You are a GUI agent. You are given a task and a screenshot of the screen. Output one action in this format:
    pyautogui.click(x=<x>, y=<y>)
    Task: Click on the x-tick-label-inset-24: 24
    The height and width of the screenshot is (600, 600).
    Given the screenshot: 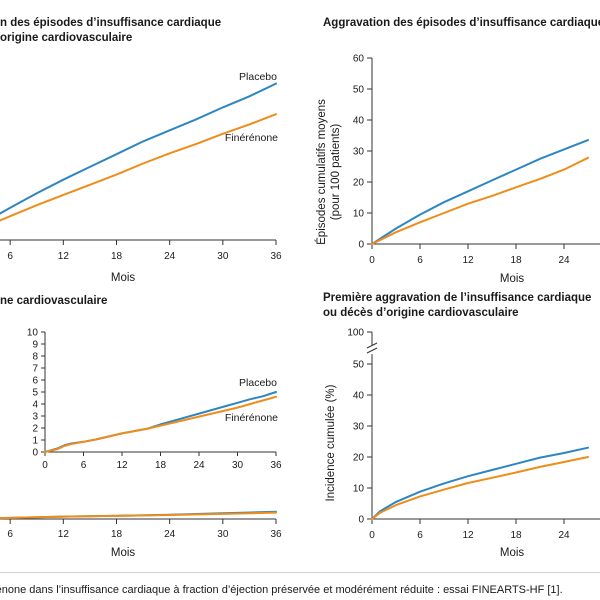 What is the action you would take?
    pyautogui.click(x=199, y=465)
    